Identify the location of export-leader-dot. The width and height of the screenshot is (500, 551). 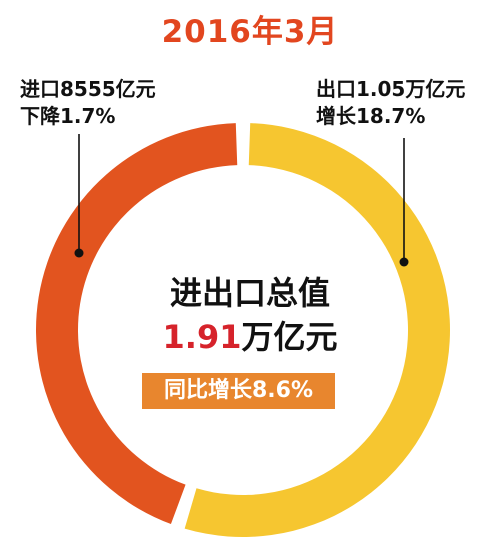
(404, 262).